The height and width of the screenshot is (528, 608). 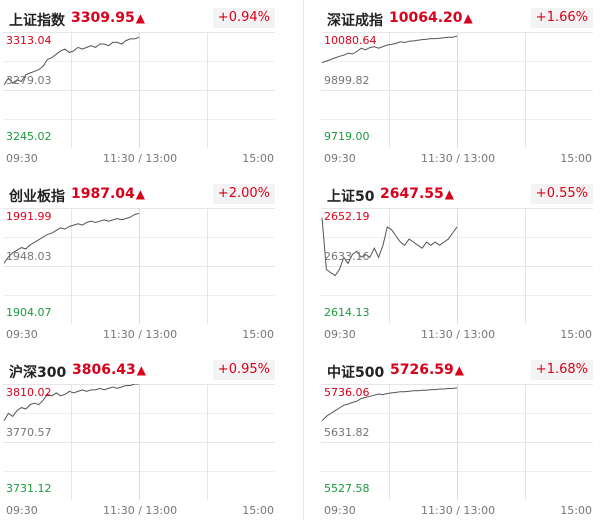 What do you see at coordinates (355, 21) in the screenshot?
I see `index-name: 深证成指` at bounding box center [355, 21].